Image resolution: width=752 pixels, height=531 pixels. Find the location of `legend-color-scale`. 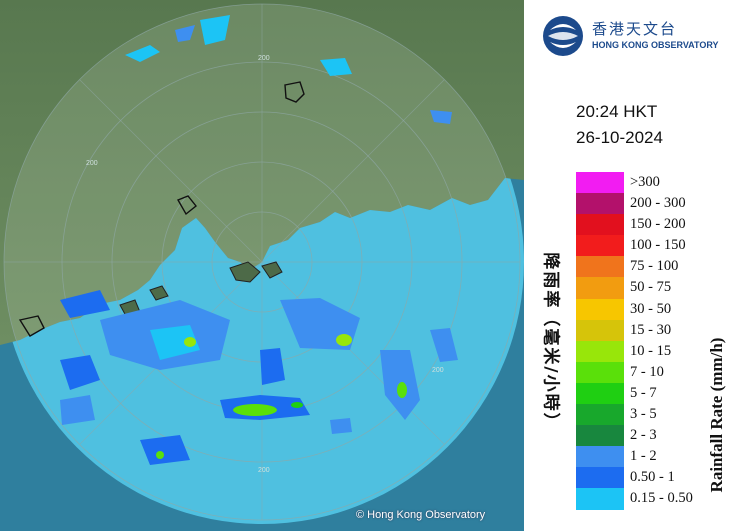

legend-color-scale is located at coordinates (600, 341).